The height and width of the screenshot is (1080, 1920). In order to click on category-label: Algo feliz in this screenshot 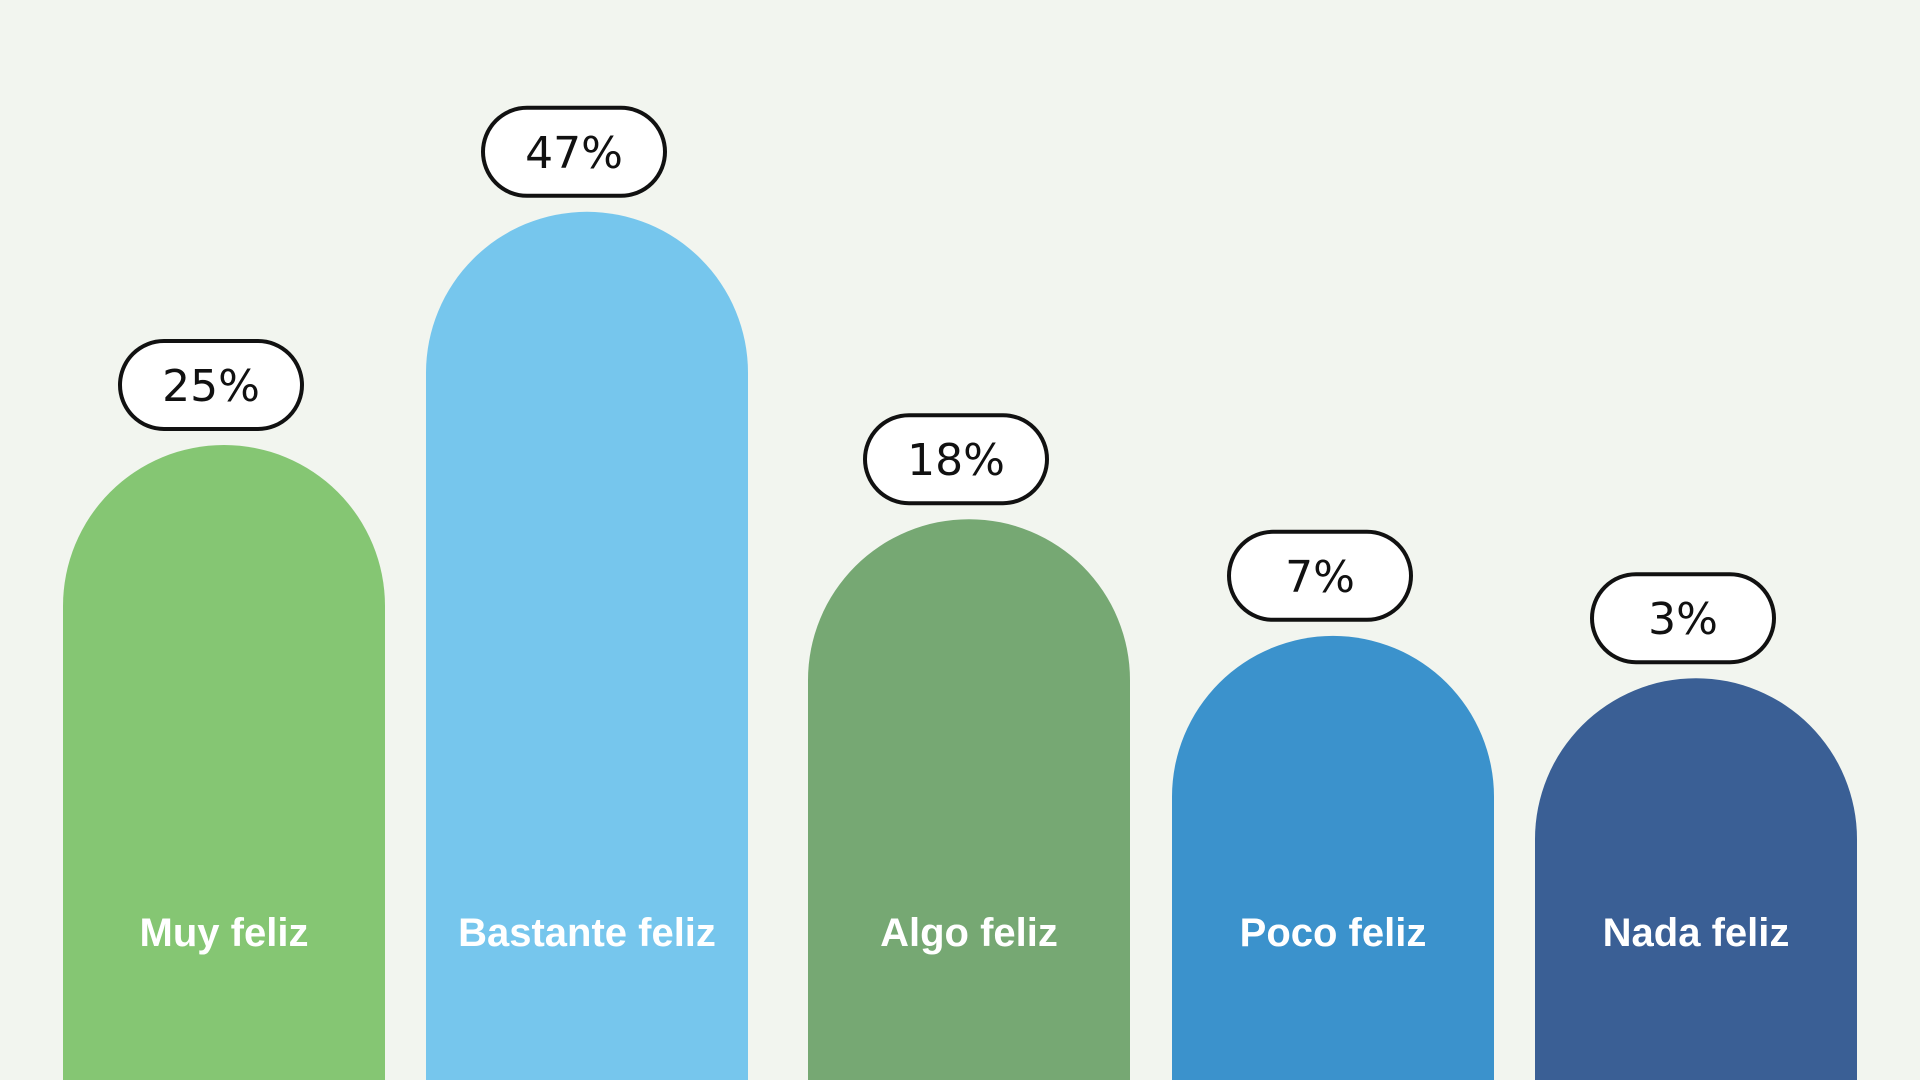, I will do `click(969, 933)`.